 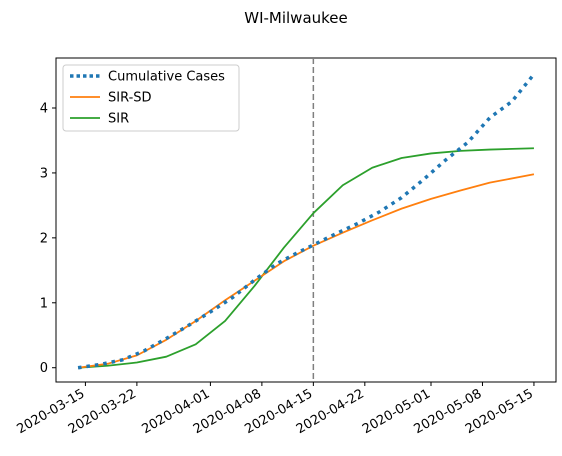 What do you see at coordinates (130, 98) in the screenshot?
I see `legend-label: SIR-SD` at bounding box center [130, 98].